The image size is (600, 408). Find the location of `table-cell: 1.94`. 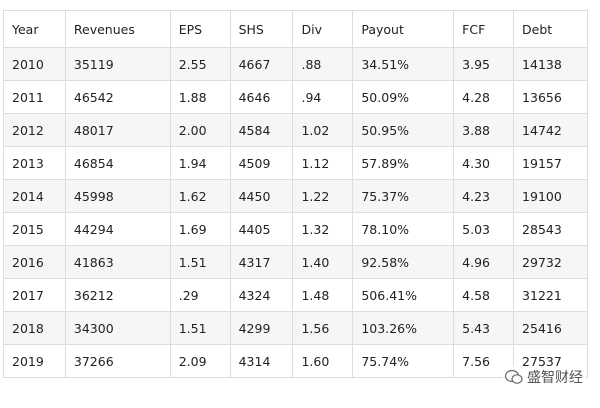

table-cell: 1.94 is located at coordinates (200, 163).